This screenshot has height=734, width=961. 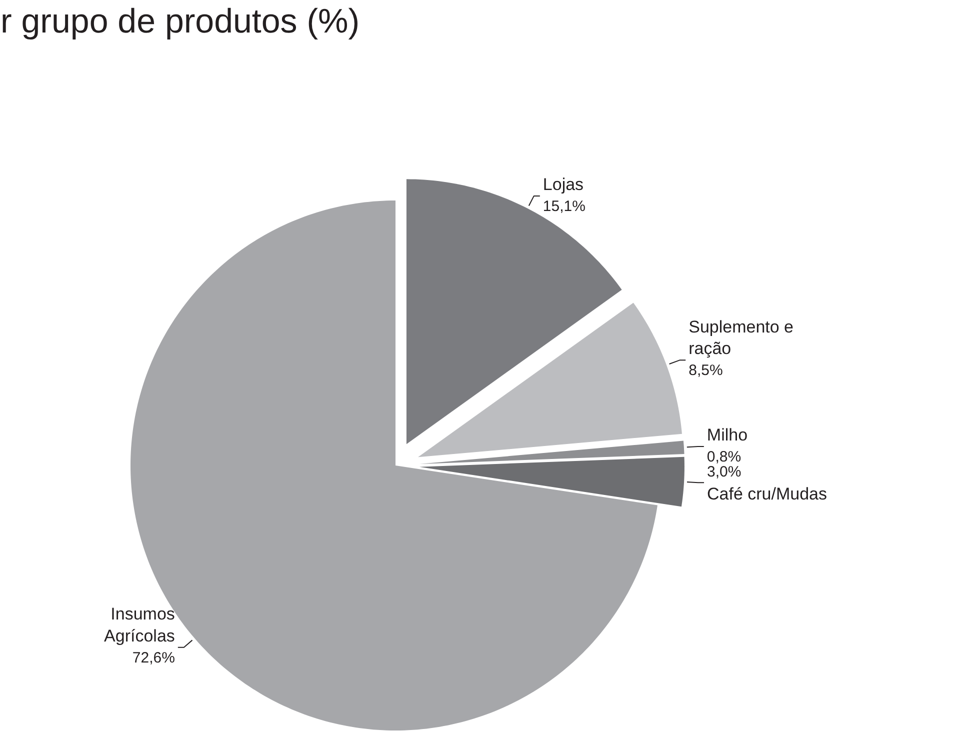 What do you see at coordinates (741, 337) in the screenshot?
I see `slice-label: Suplemento e ração` at bounding box center [741, 337].